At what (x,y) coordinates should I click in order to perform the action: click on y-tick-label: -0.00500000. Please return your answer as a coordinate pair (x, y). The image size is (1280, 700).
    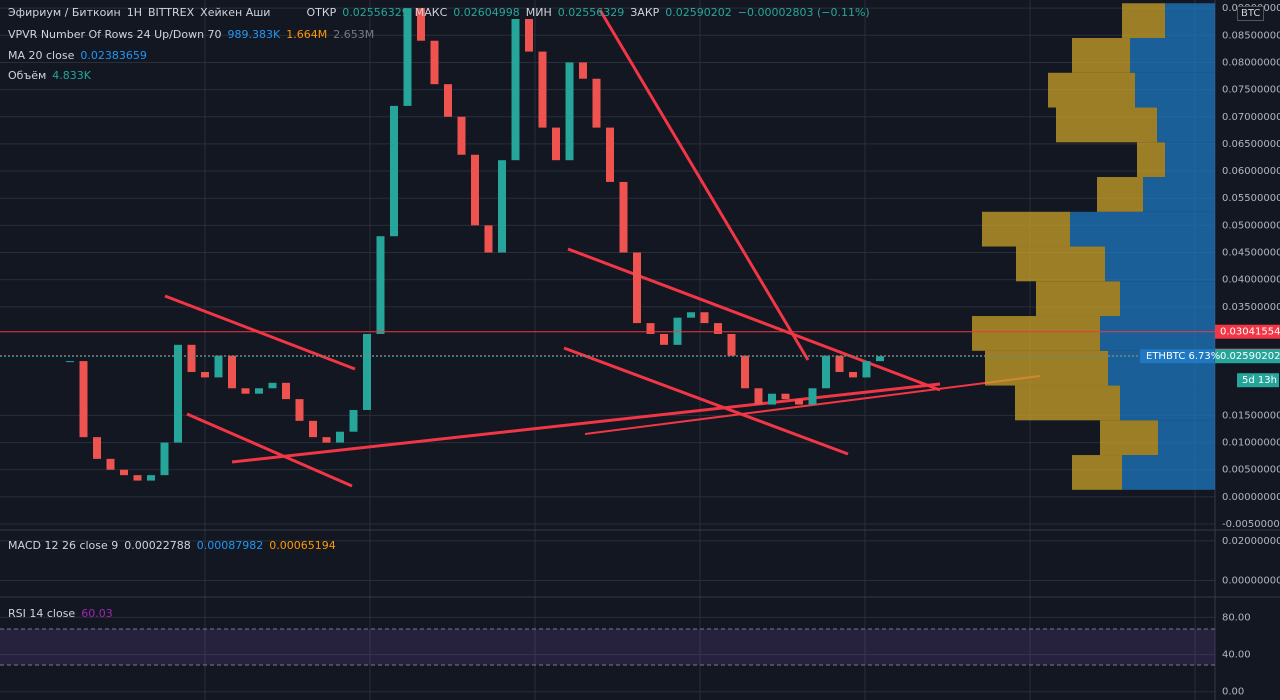
    Looking at the image, I should click on (1251, 524).